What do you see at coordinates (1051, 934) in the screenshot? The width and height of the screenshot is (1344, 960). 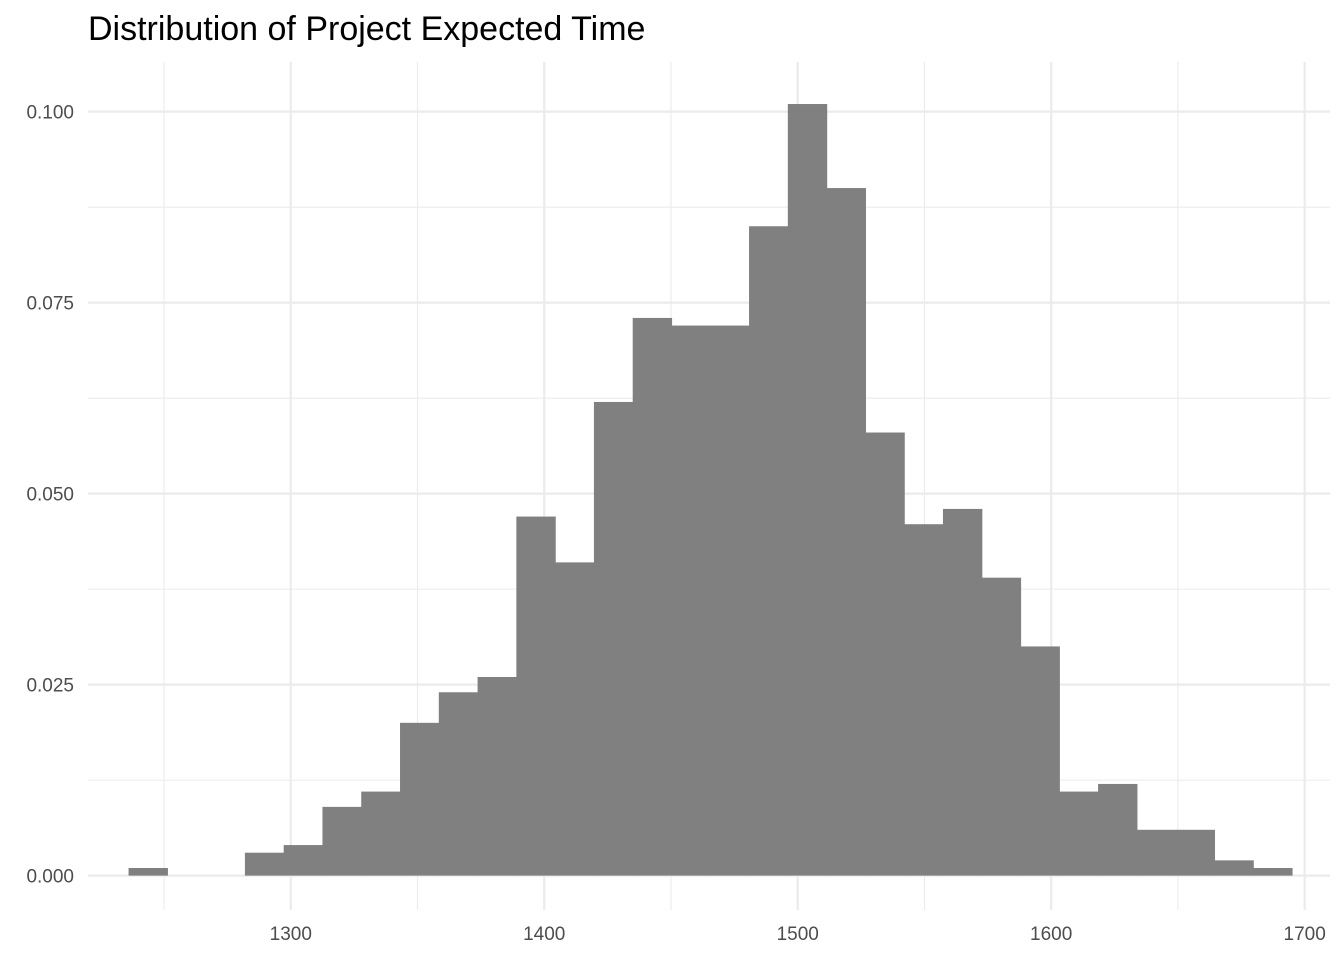 I see `x-tick-label: 1600` at bounding box center [1051, 934].